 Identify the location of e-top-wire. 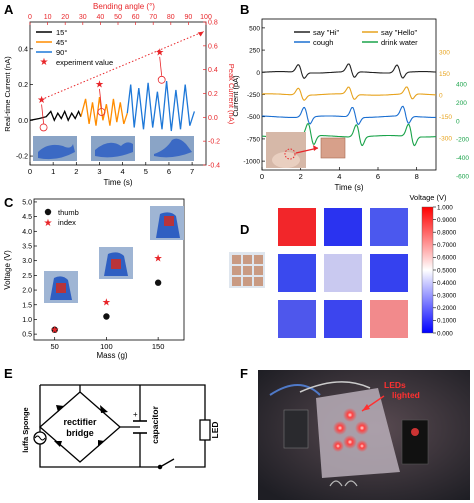
(123, 402).